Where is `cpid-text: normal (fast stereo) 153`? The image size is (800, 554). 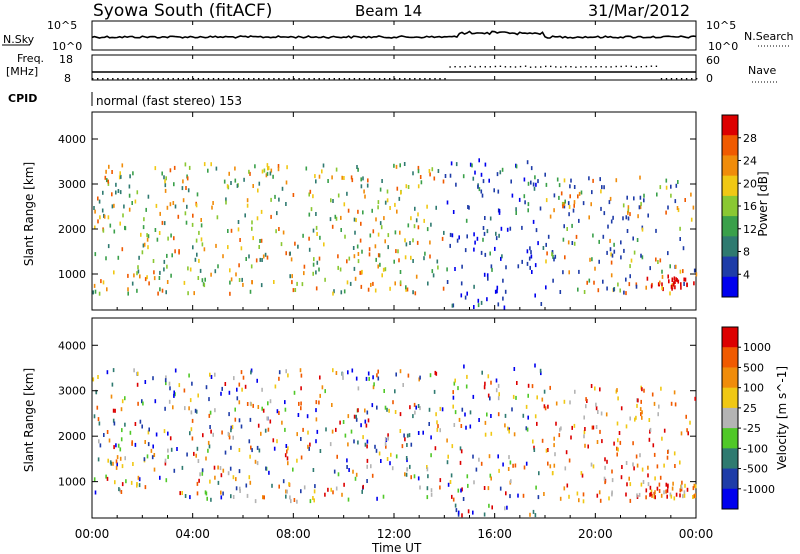
cpid-text: normal (fast stereo) 153 is located at coordinates (169, 101).